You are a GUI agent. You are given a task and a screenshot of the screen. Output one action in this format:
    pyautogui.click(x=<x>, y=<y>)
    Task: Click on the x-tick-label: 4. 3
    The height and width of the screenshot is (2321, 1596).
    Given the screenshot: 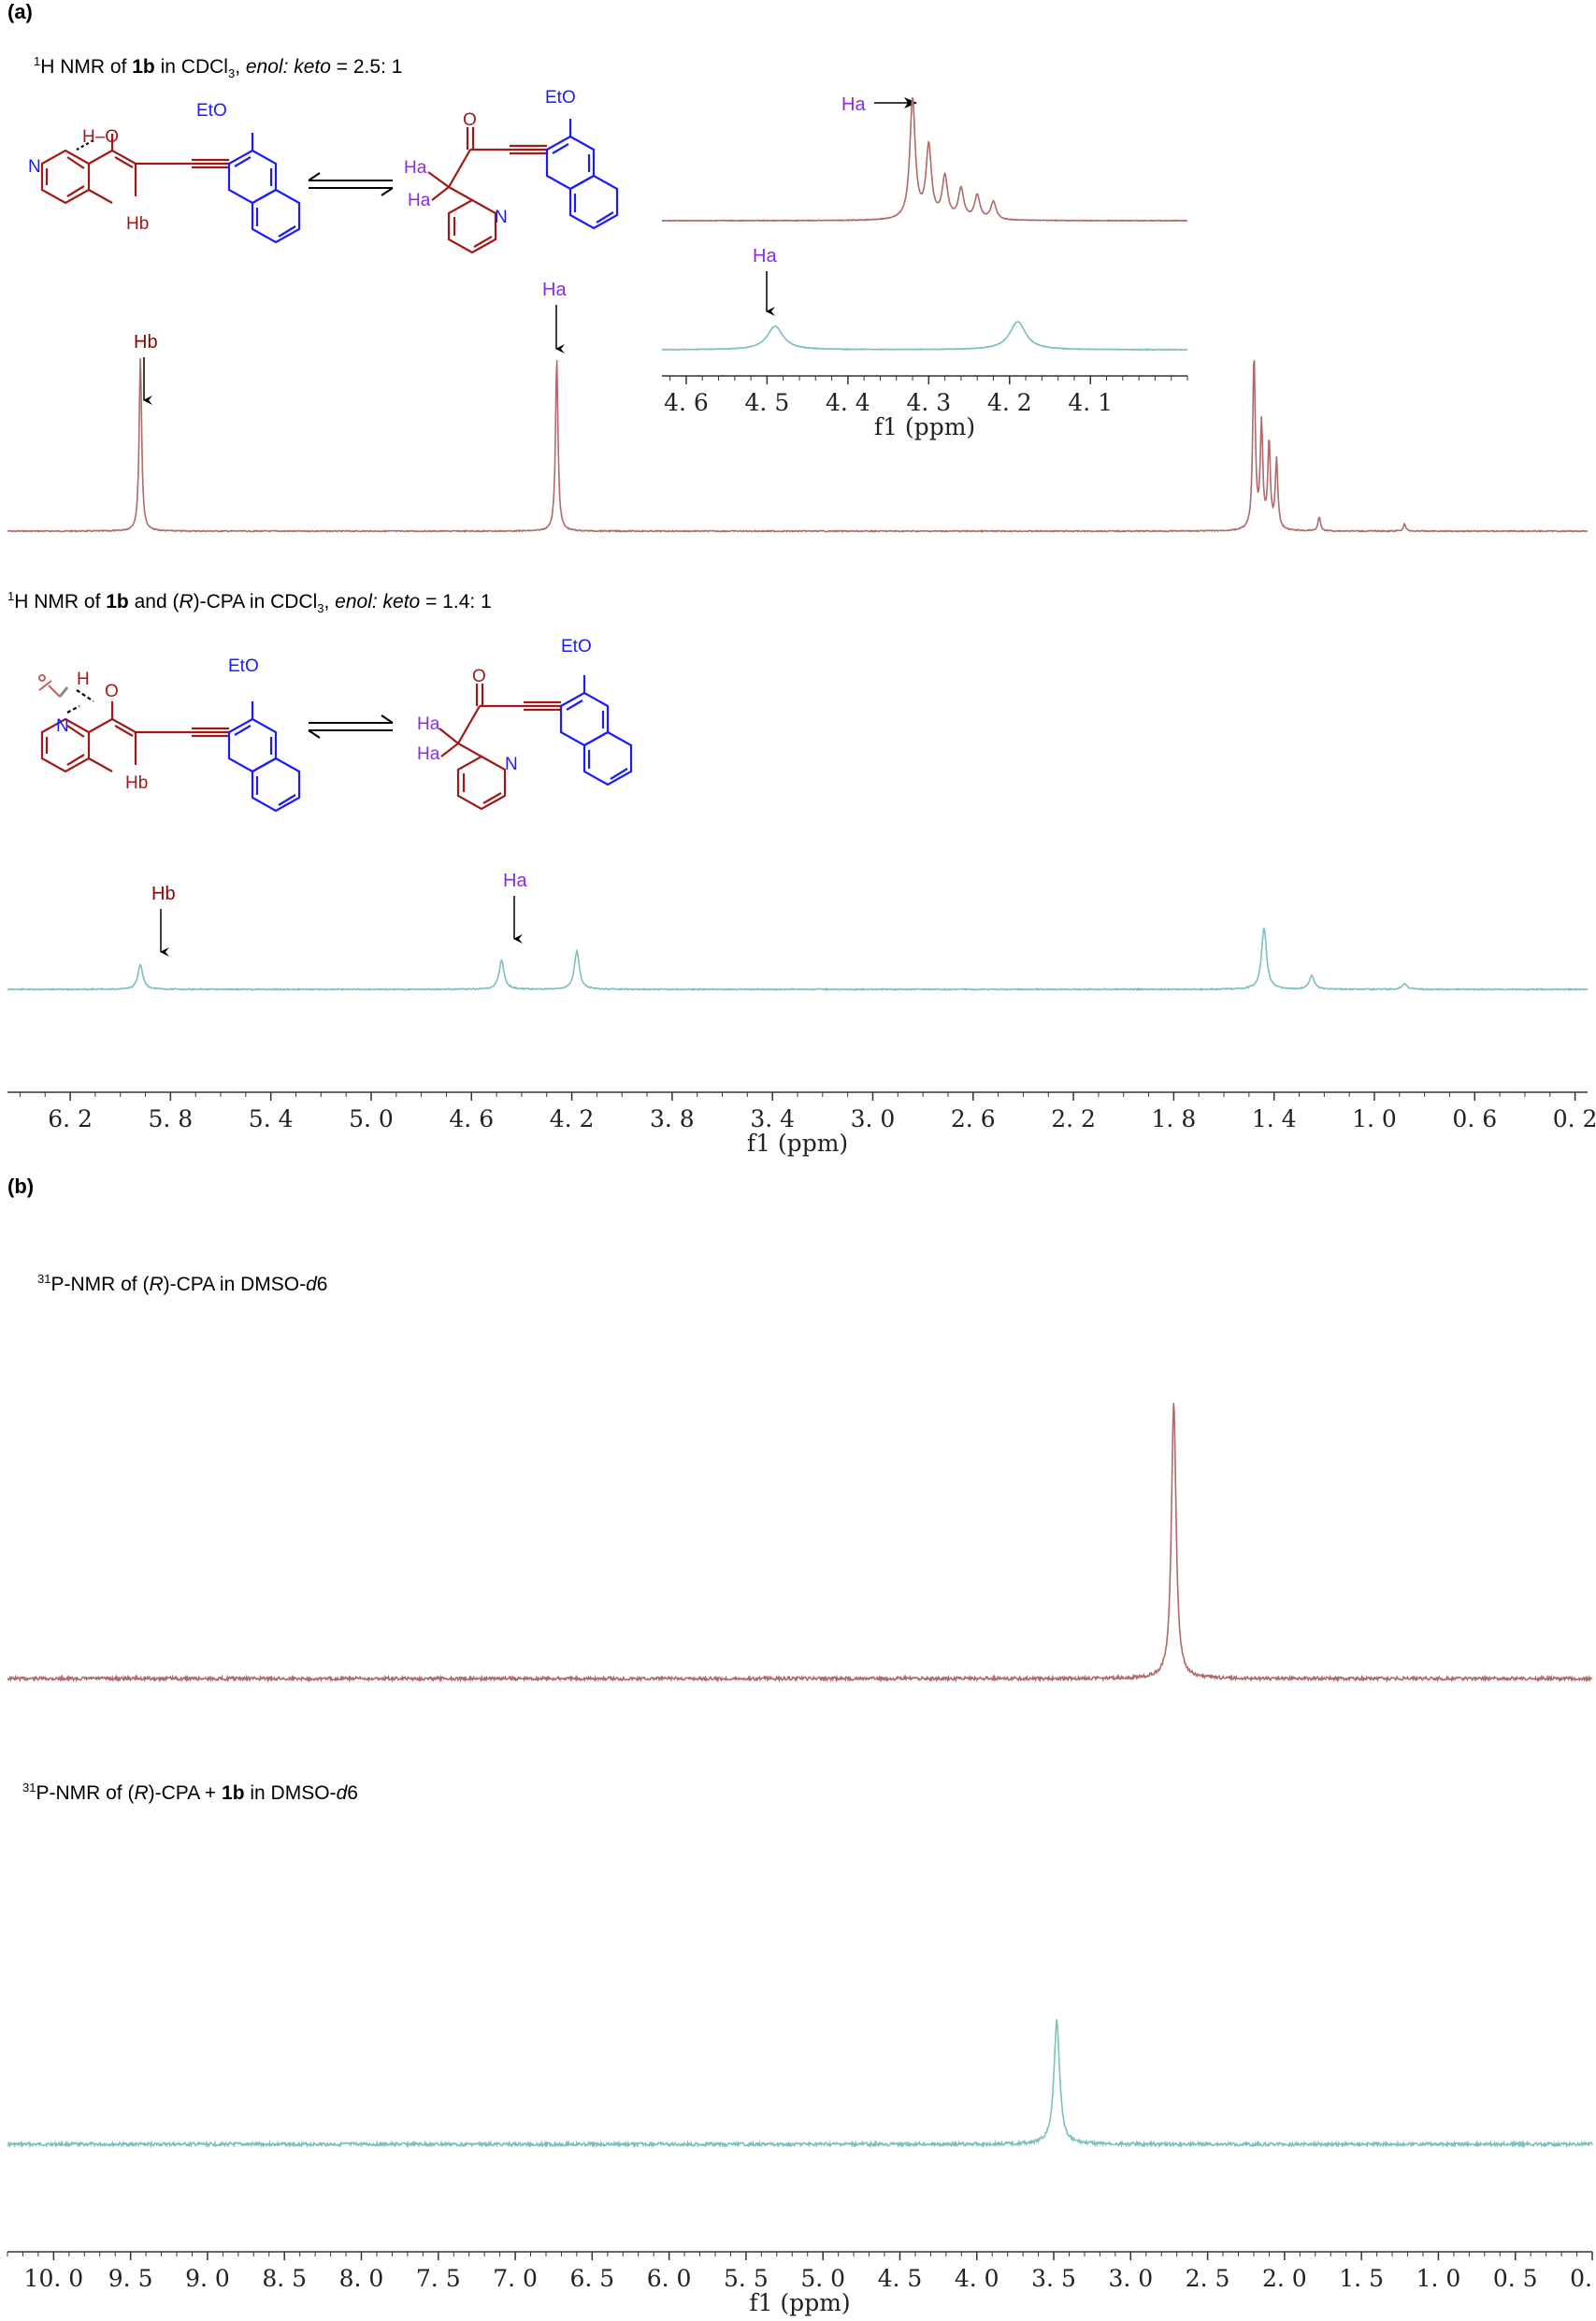 What is the action you would take?
    pyautogui.click(x=928, y=402)
    